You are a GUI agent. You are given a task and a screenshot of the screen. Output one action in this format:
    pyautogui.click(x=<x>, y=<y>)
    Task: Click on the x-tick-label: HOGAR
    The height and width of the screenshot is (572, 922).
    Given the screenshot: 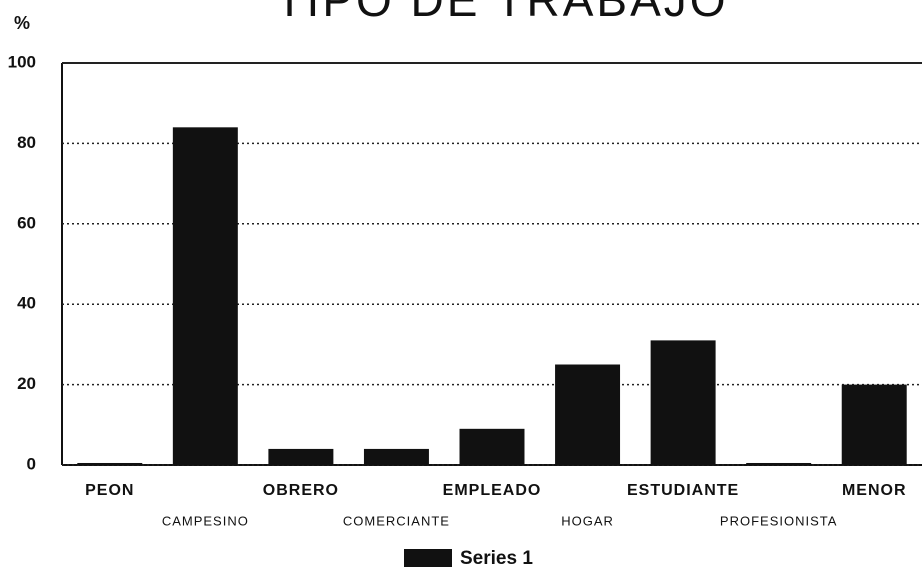 What is the action you would take?
    pyautogui.click(x=587, y=520)
    